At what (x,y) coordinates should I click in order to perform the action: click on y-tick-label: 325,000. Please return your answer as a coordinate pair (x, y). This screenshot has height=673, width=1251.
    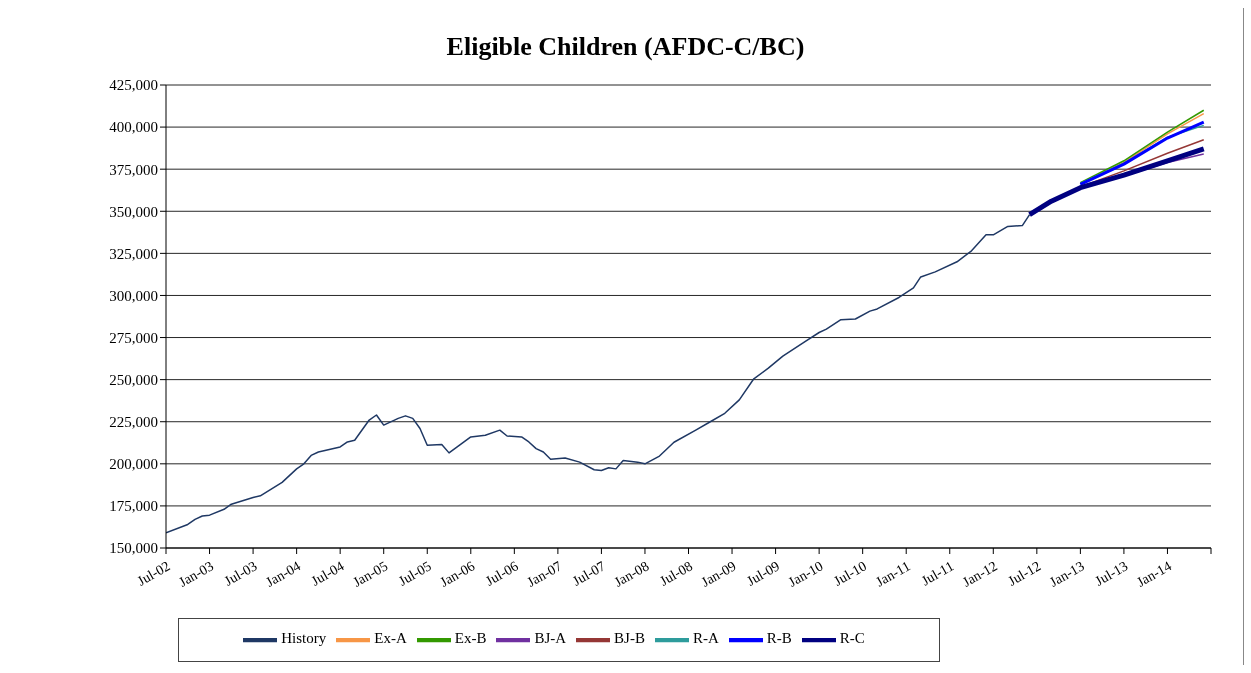
    Looking at the image, I should click on (133, 253).